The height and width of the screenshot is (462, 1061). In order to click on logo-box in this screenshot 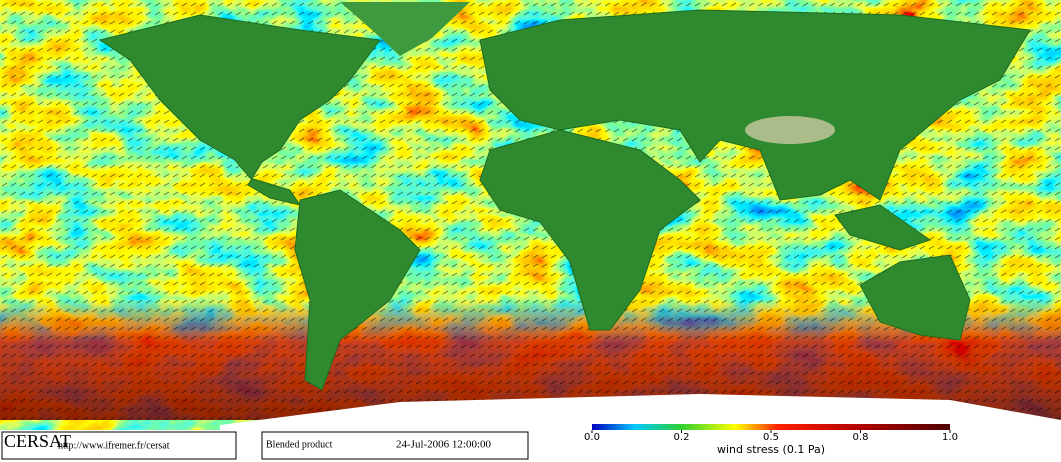, I will do `click(119, 445)`.